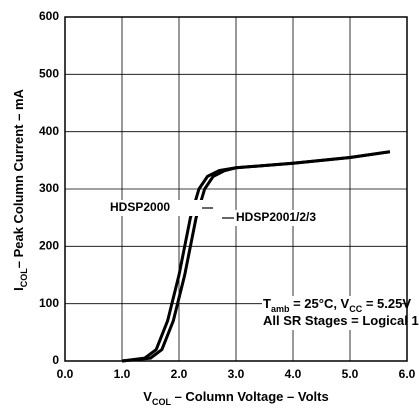  I want to click on x-tick-label: 0.0, so click(65, 374).